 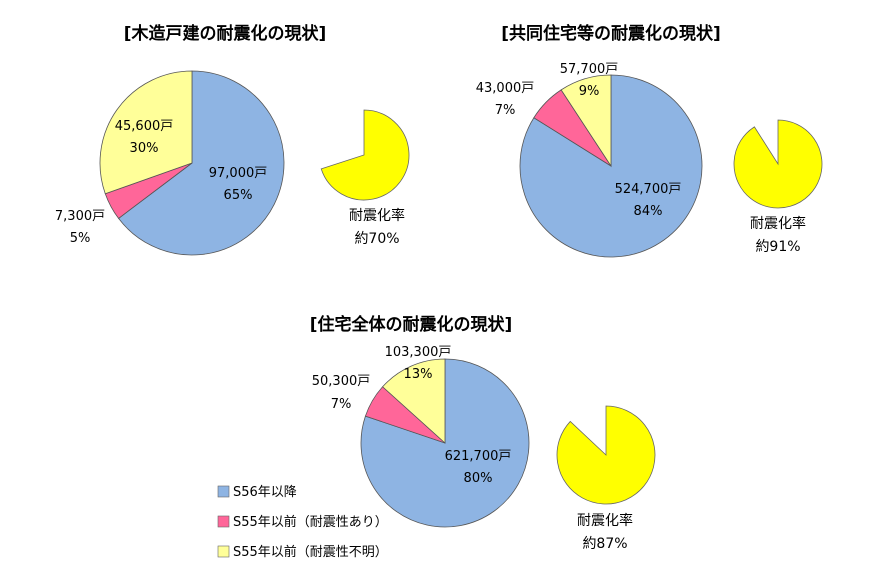 What do you see at coordinates (604, 544) in the screenshot?
I see `rate-3-value: 約87%` at bounding box center [604, 544].